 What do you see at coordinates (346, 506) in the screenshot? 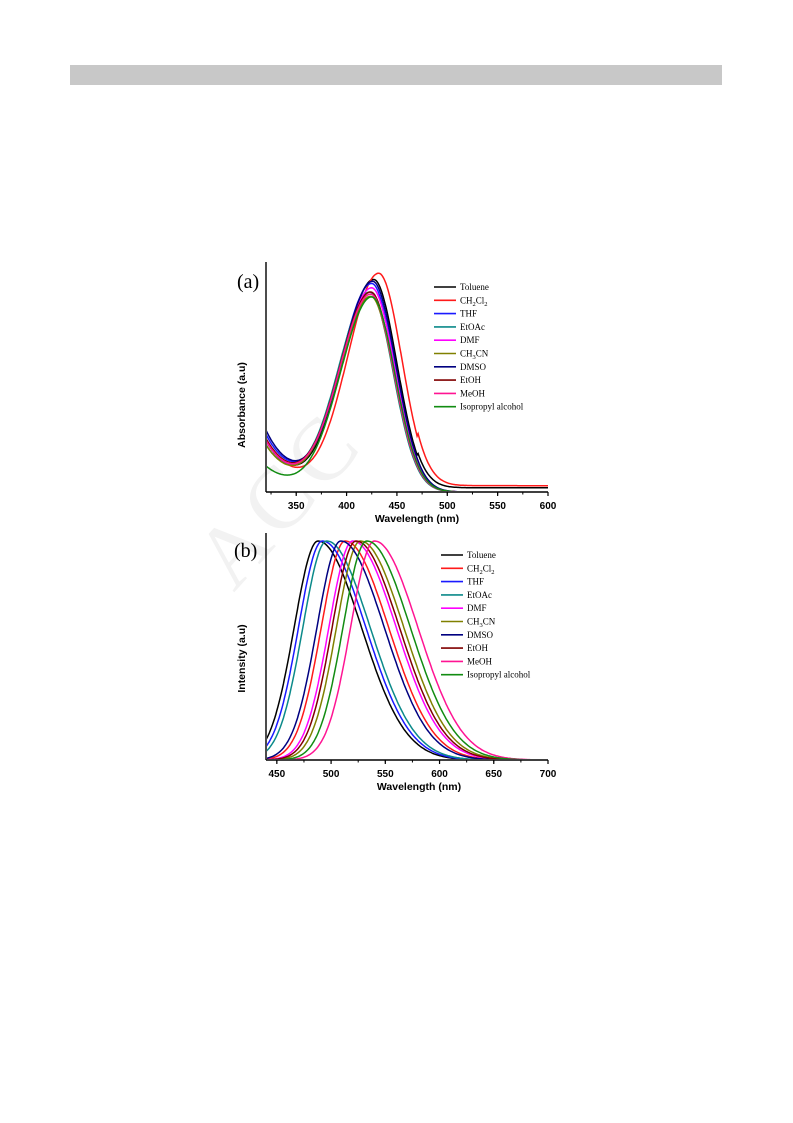
I see `x-tick-label: 400` at bounding box center [346, 506].